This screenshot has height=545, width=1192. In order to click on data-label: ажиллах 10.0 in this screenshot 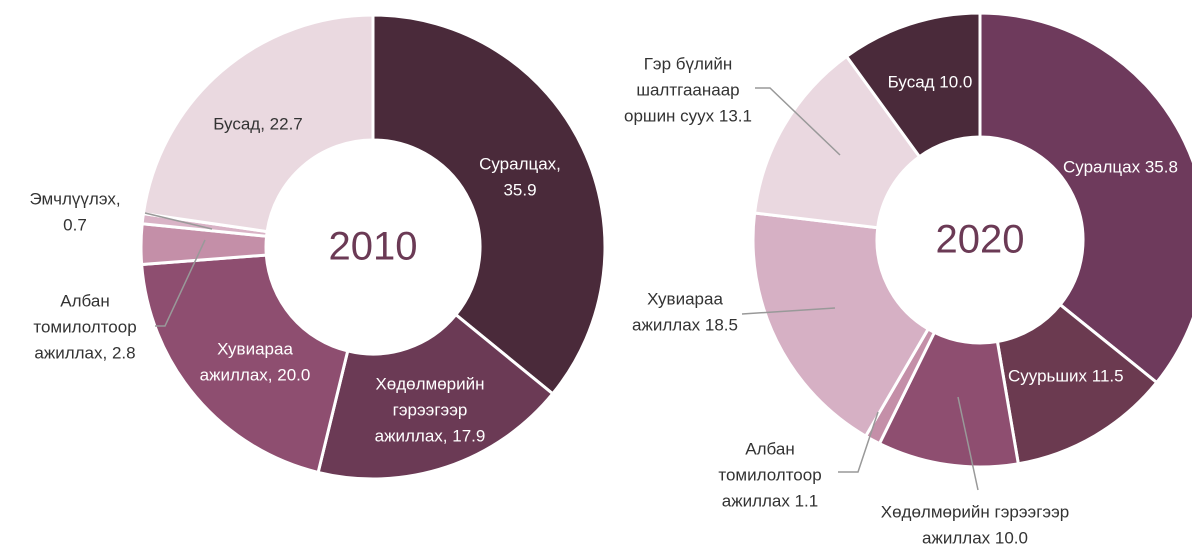, I will do `click(975, 536)`.